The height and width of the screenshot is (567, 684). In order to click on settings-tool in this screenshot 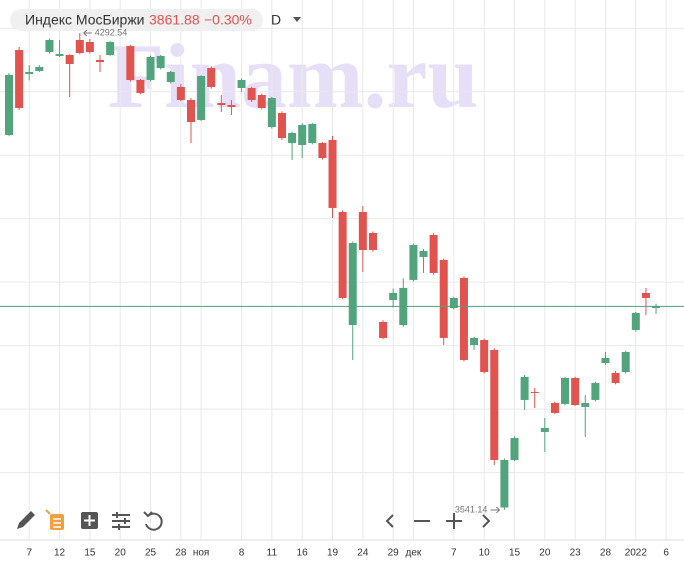, I will do `click(121, 521)`.